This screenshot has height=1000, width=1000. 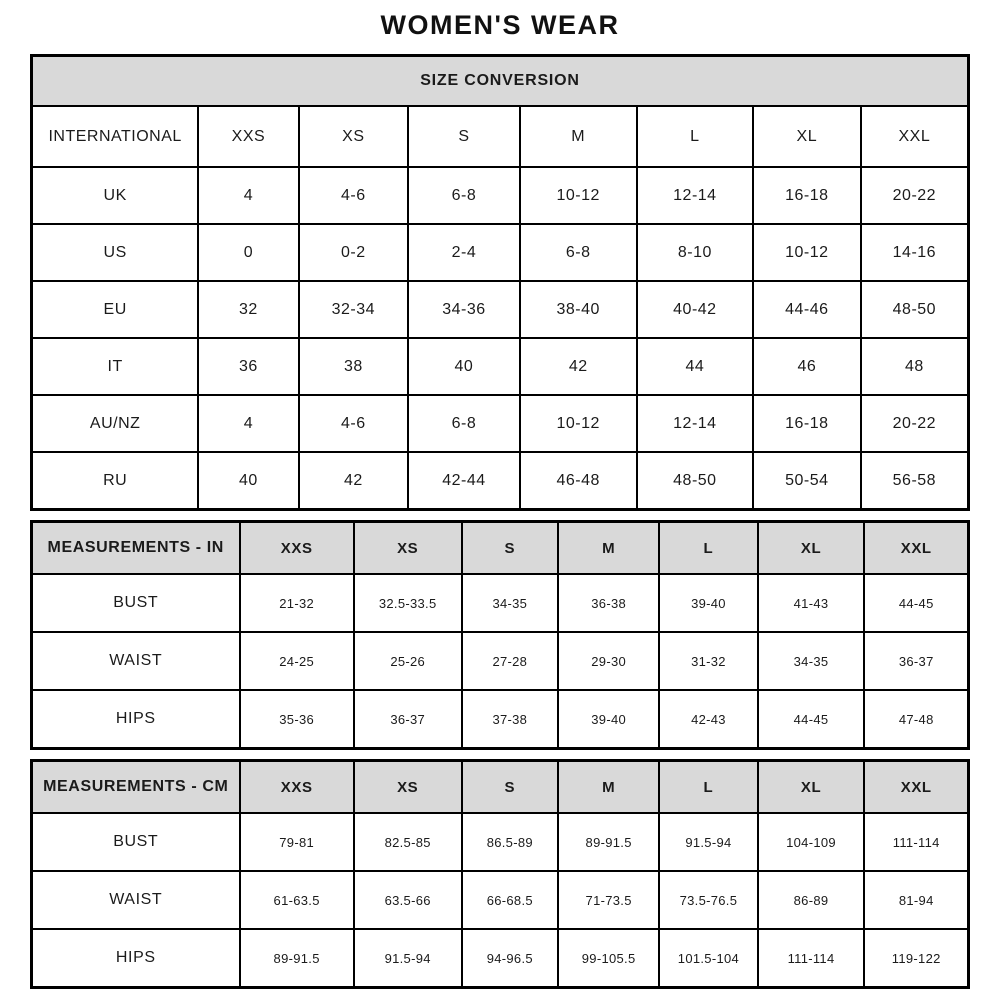 I want to click on value-cell: 94-96.5, so click(x=510, y=958).